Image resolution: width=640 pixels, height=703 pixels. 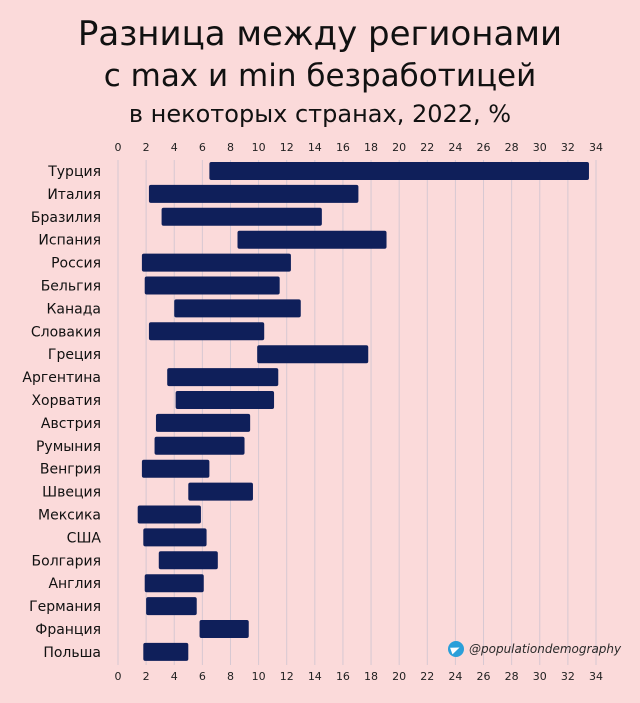 I want to click on category-label: США, so click(x=84, y=538).